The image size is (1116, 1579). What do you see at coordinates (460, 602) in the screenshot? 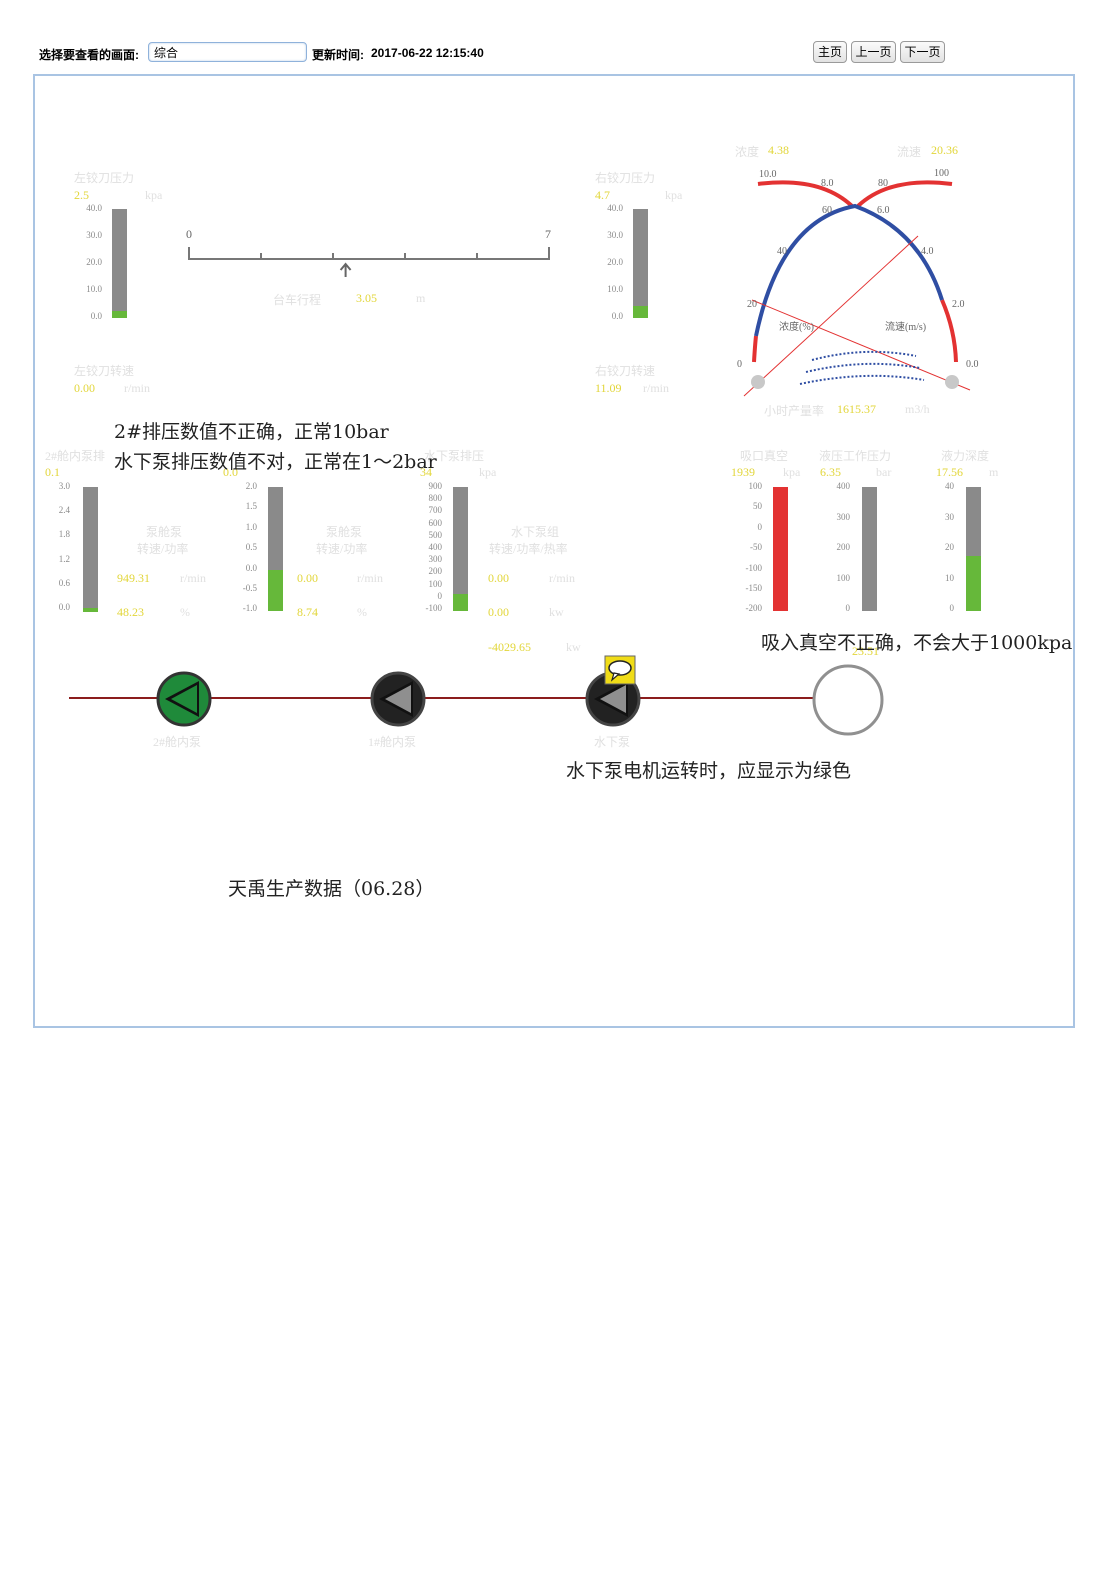
I see `uw-discharge-bar-fill` at bounding box center [460, 602].